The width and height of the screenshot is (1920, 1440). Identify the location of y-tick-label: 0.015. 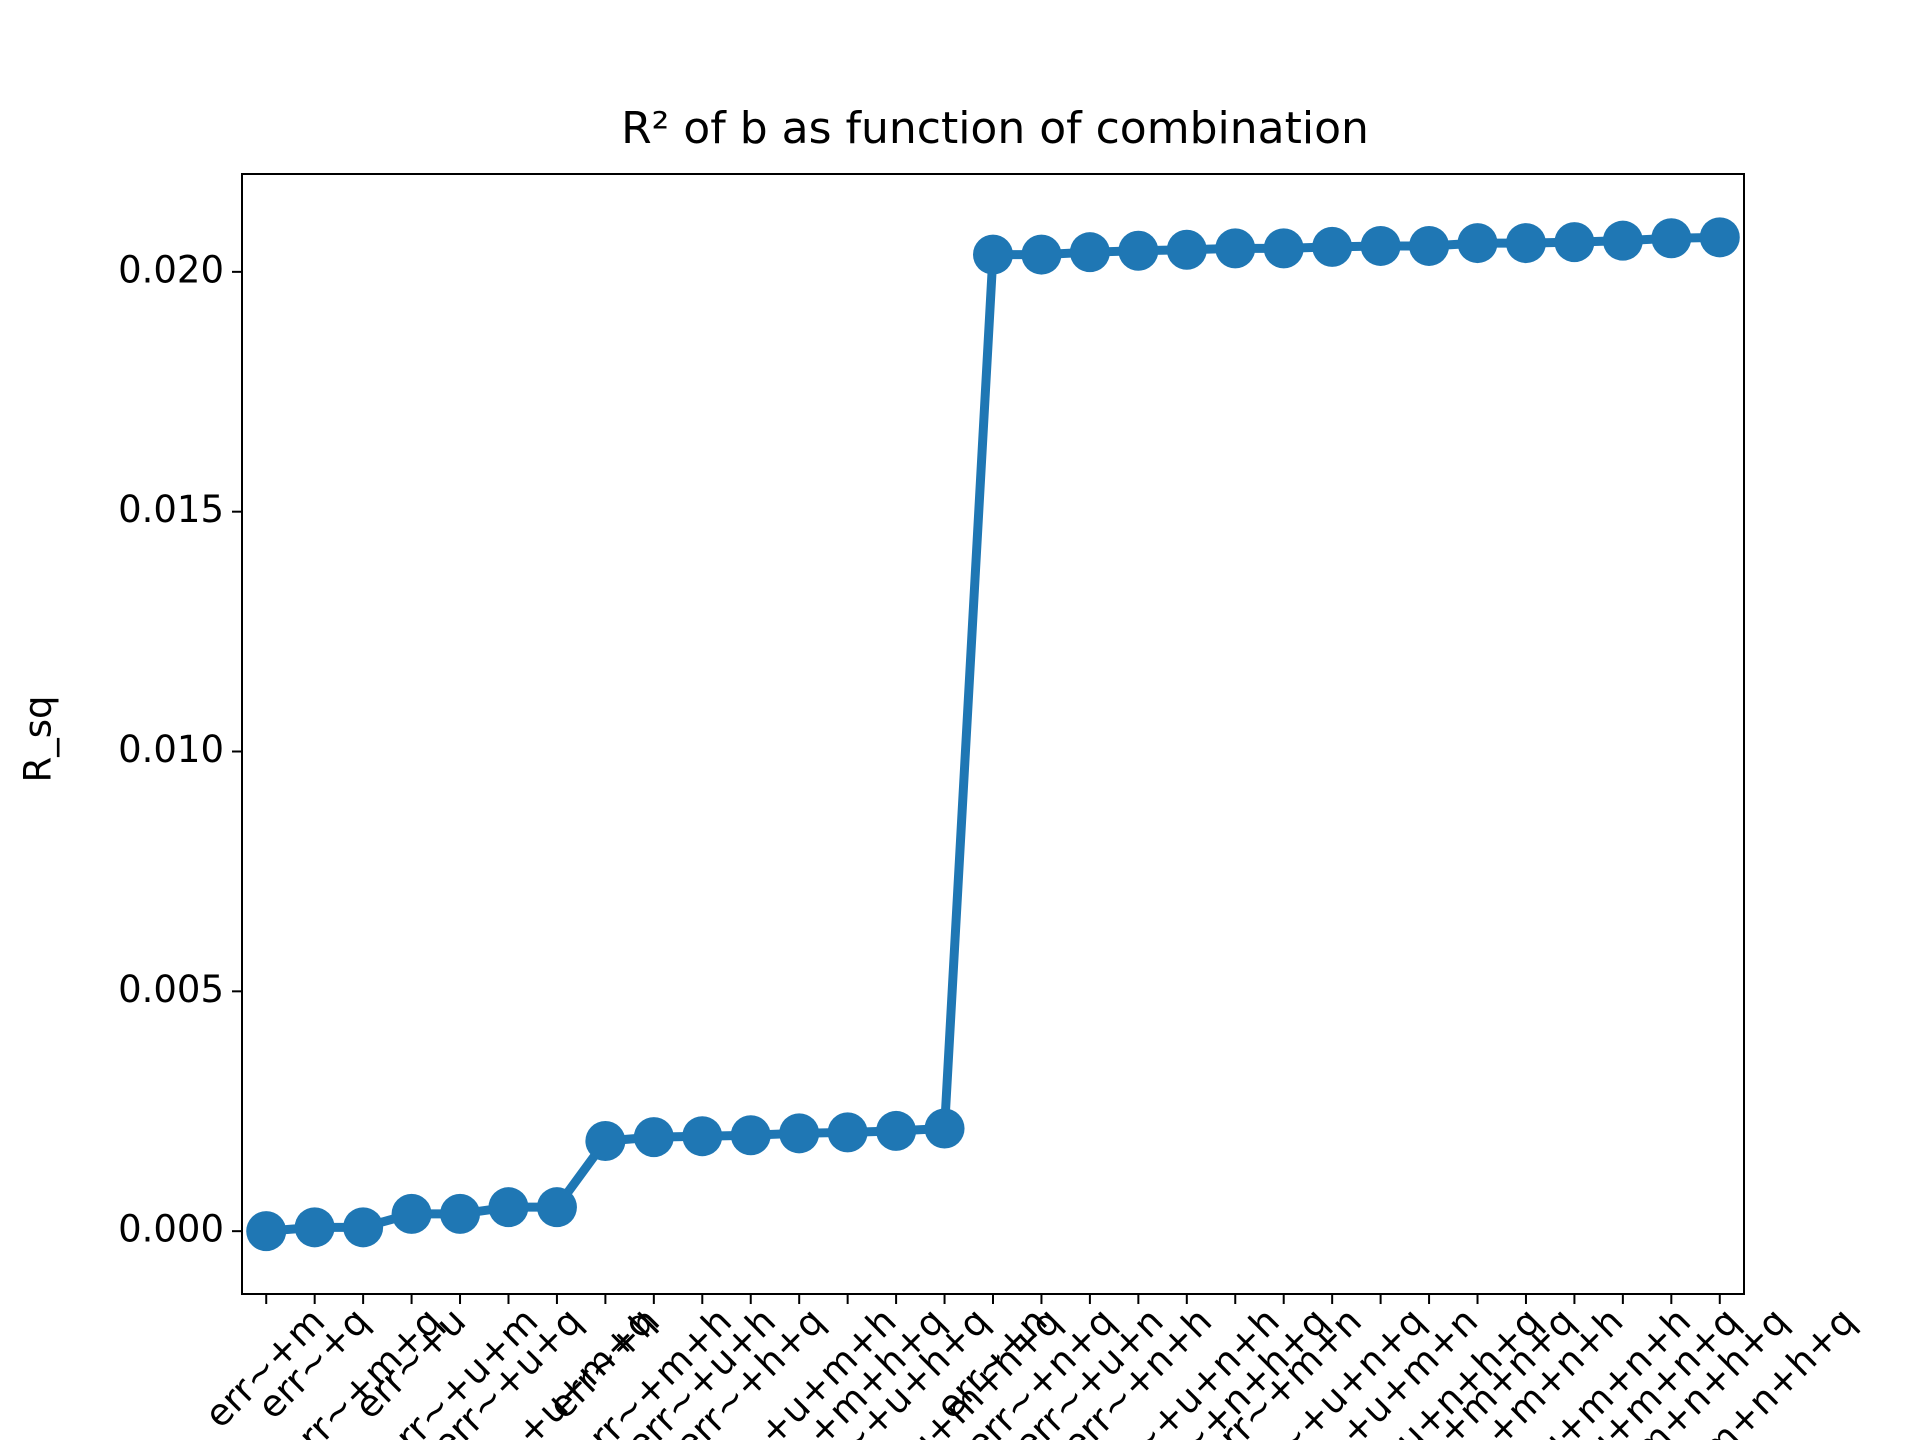
(171, 509).